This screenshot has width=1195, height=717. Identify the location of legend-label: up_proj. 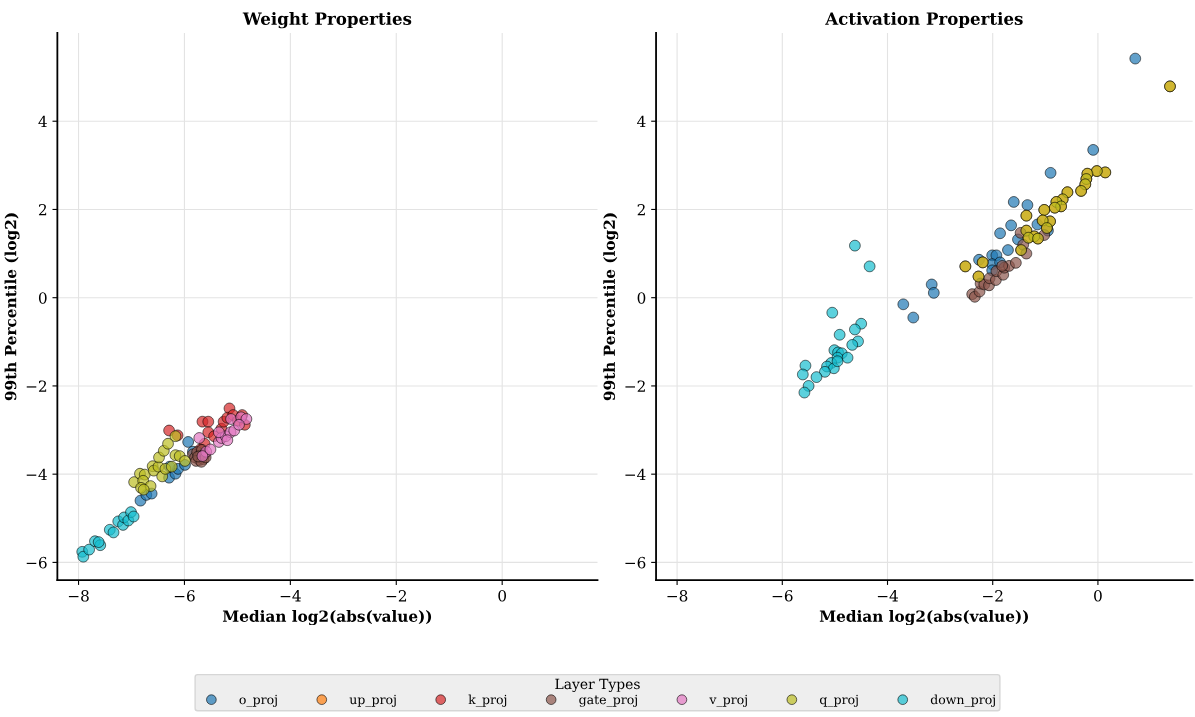
(372, 700).